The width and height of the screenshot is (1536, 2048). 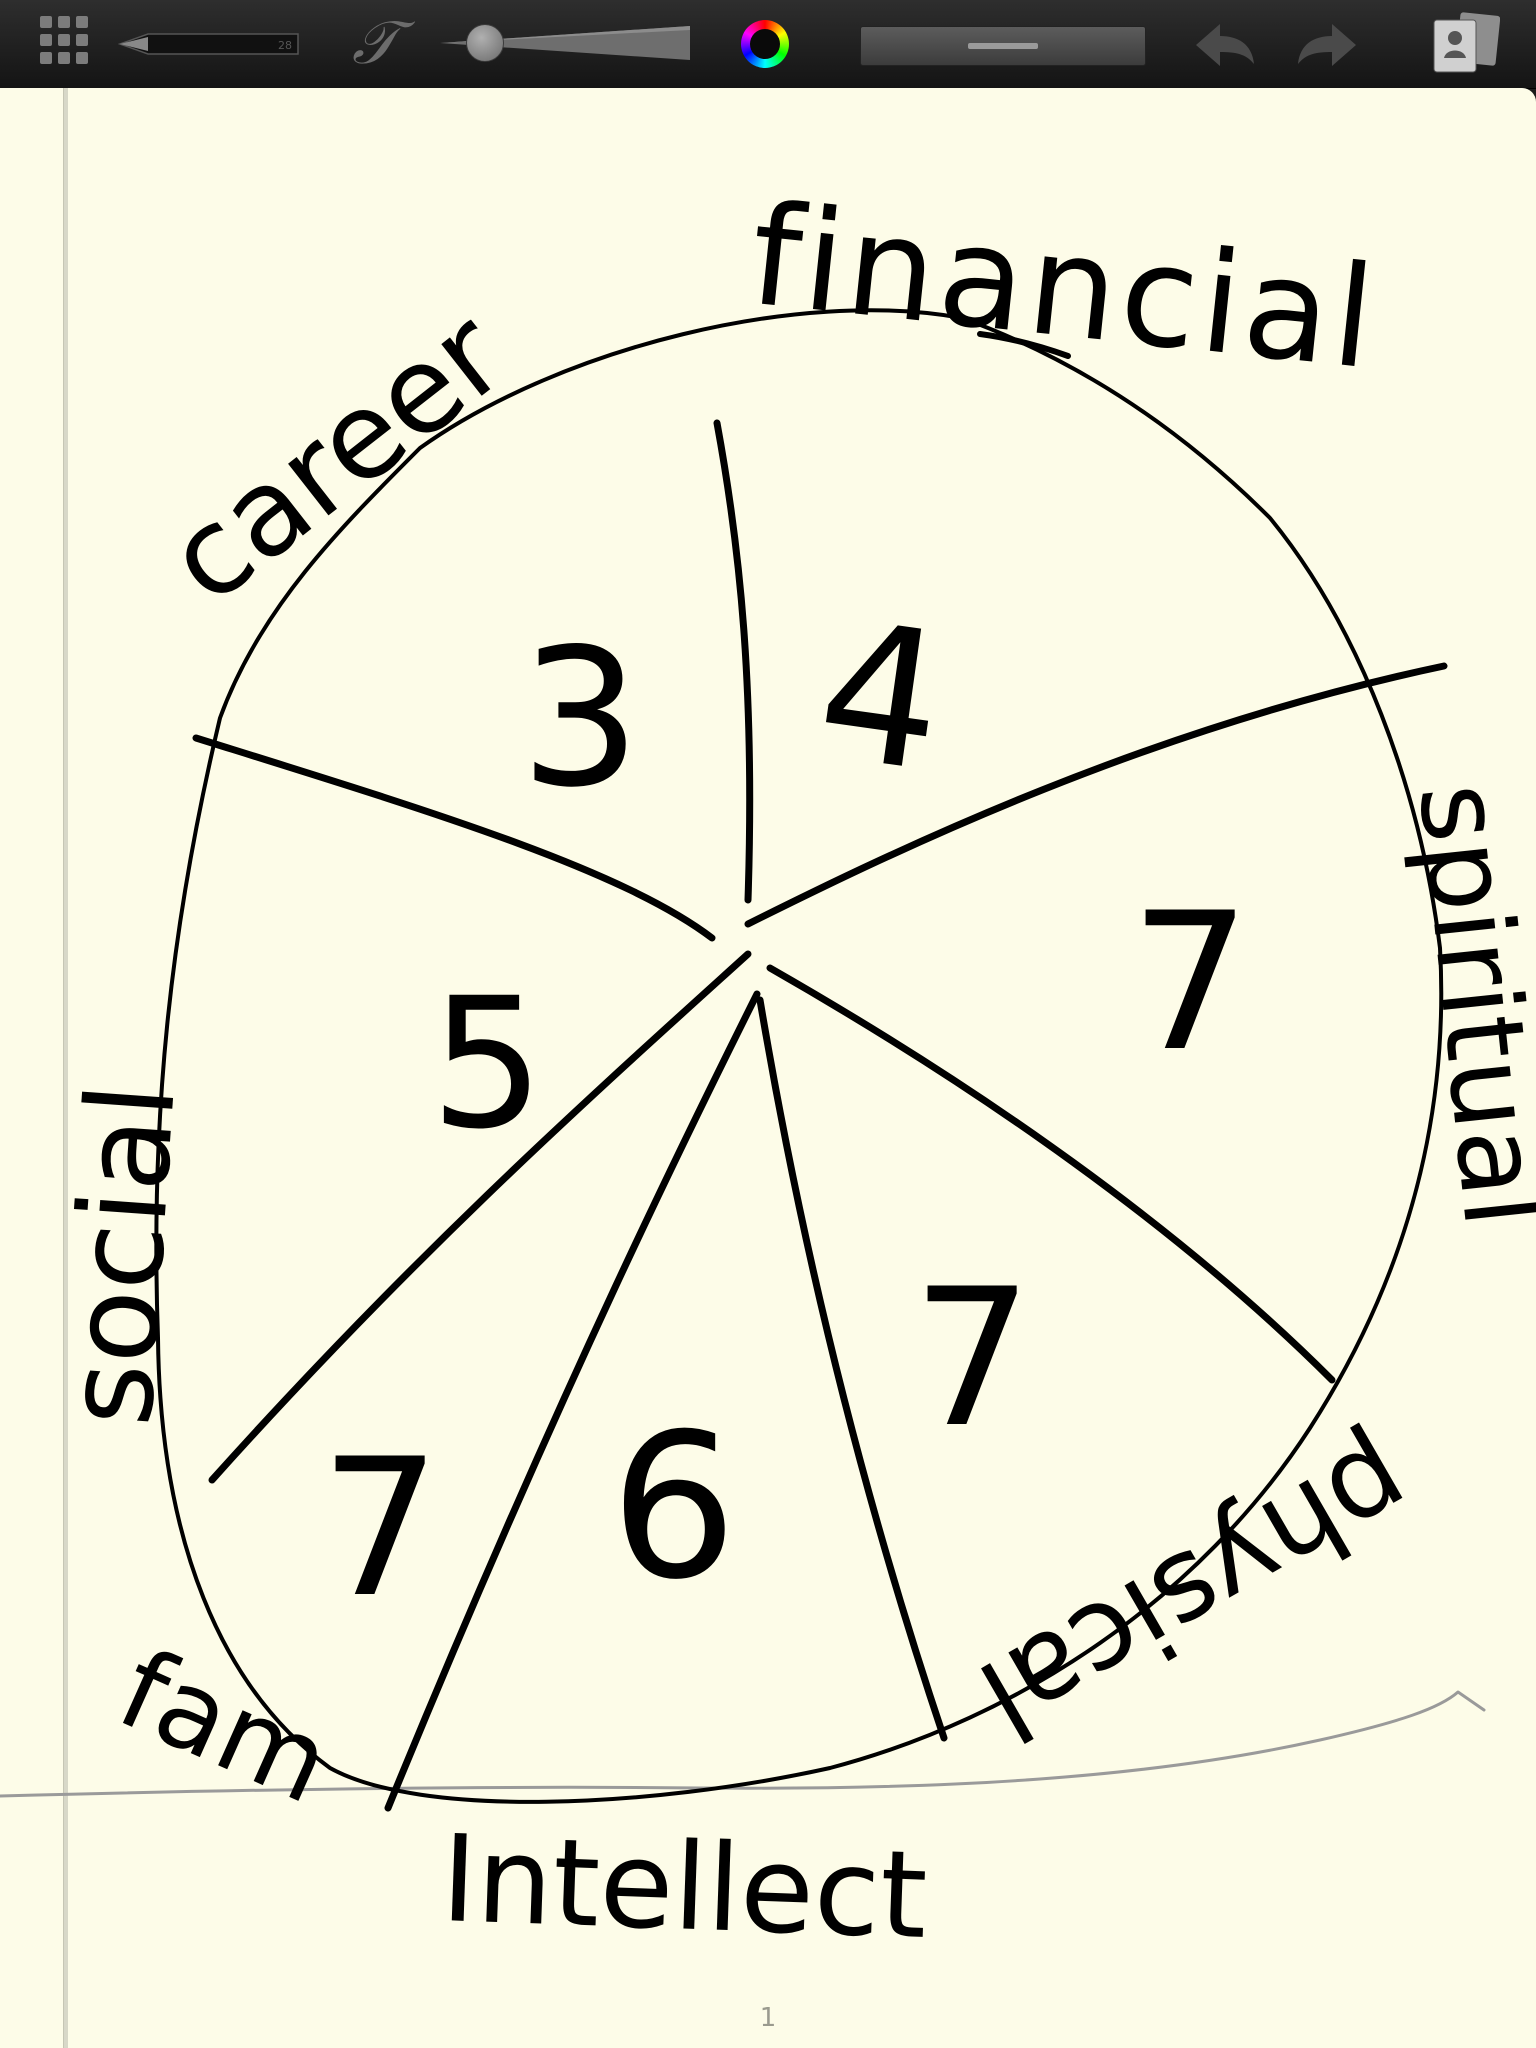 What do you see at coordinates (375, 43) in the screenshot?
I see `font-icon: 𝒯` at bounding box center [375, 43].